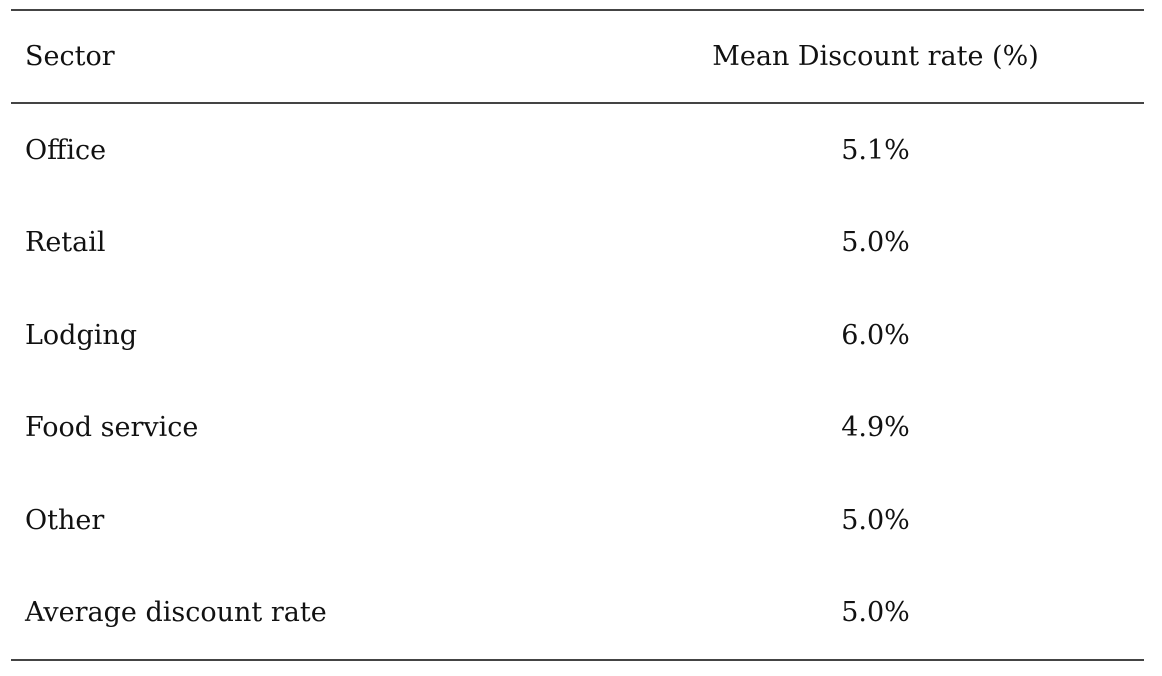 The image size is (1162, 676). Describe the element at coordinates (65, 520) in the screenshot. I see `sector-cell: Other` at that location.